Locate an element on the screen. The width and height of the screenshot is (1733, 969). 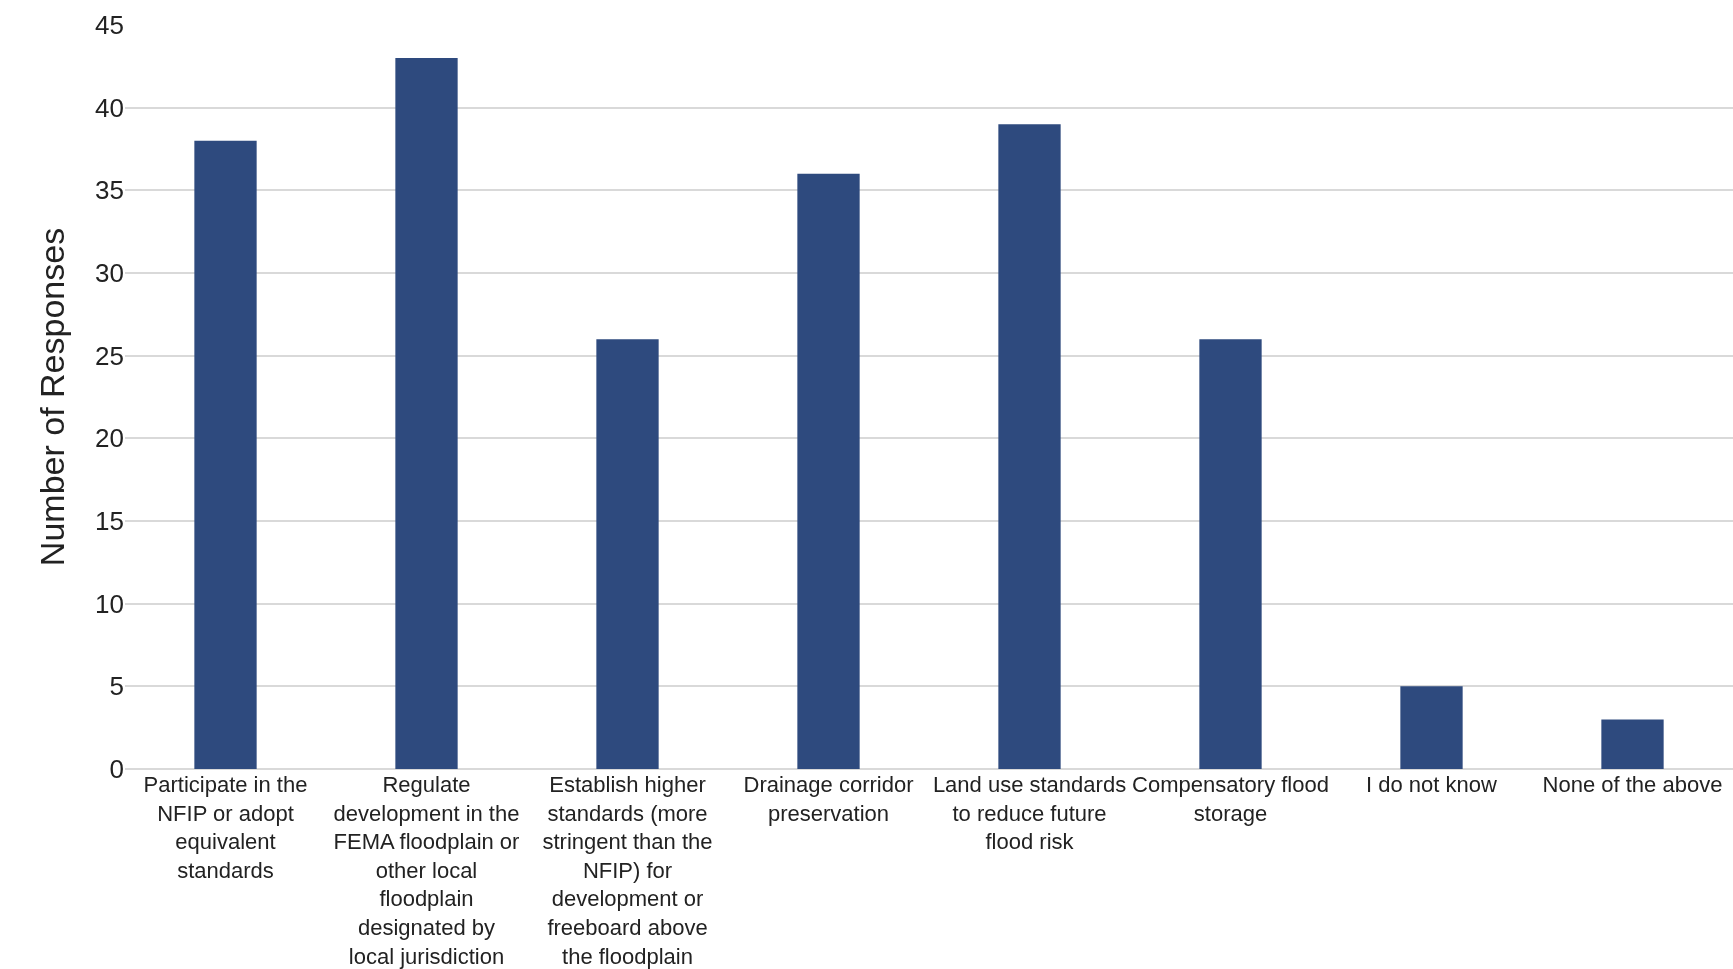
x-tick-label: Land use standards to reduce future flood risk is located at coordinates (1029, 813).